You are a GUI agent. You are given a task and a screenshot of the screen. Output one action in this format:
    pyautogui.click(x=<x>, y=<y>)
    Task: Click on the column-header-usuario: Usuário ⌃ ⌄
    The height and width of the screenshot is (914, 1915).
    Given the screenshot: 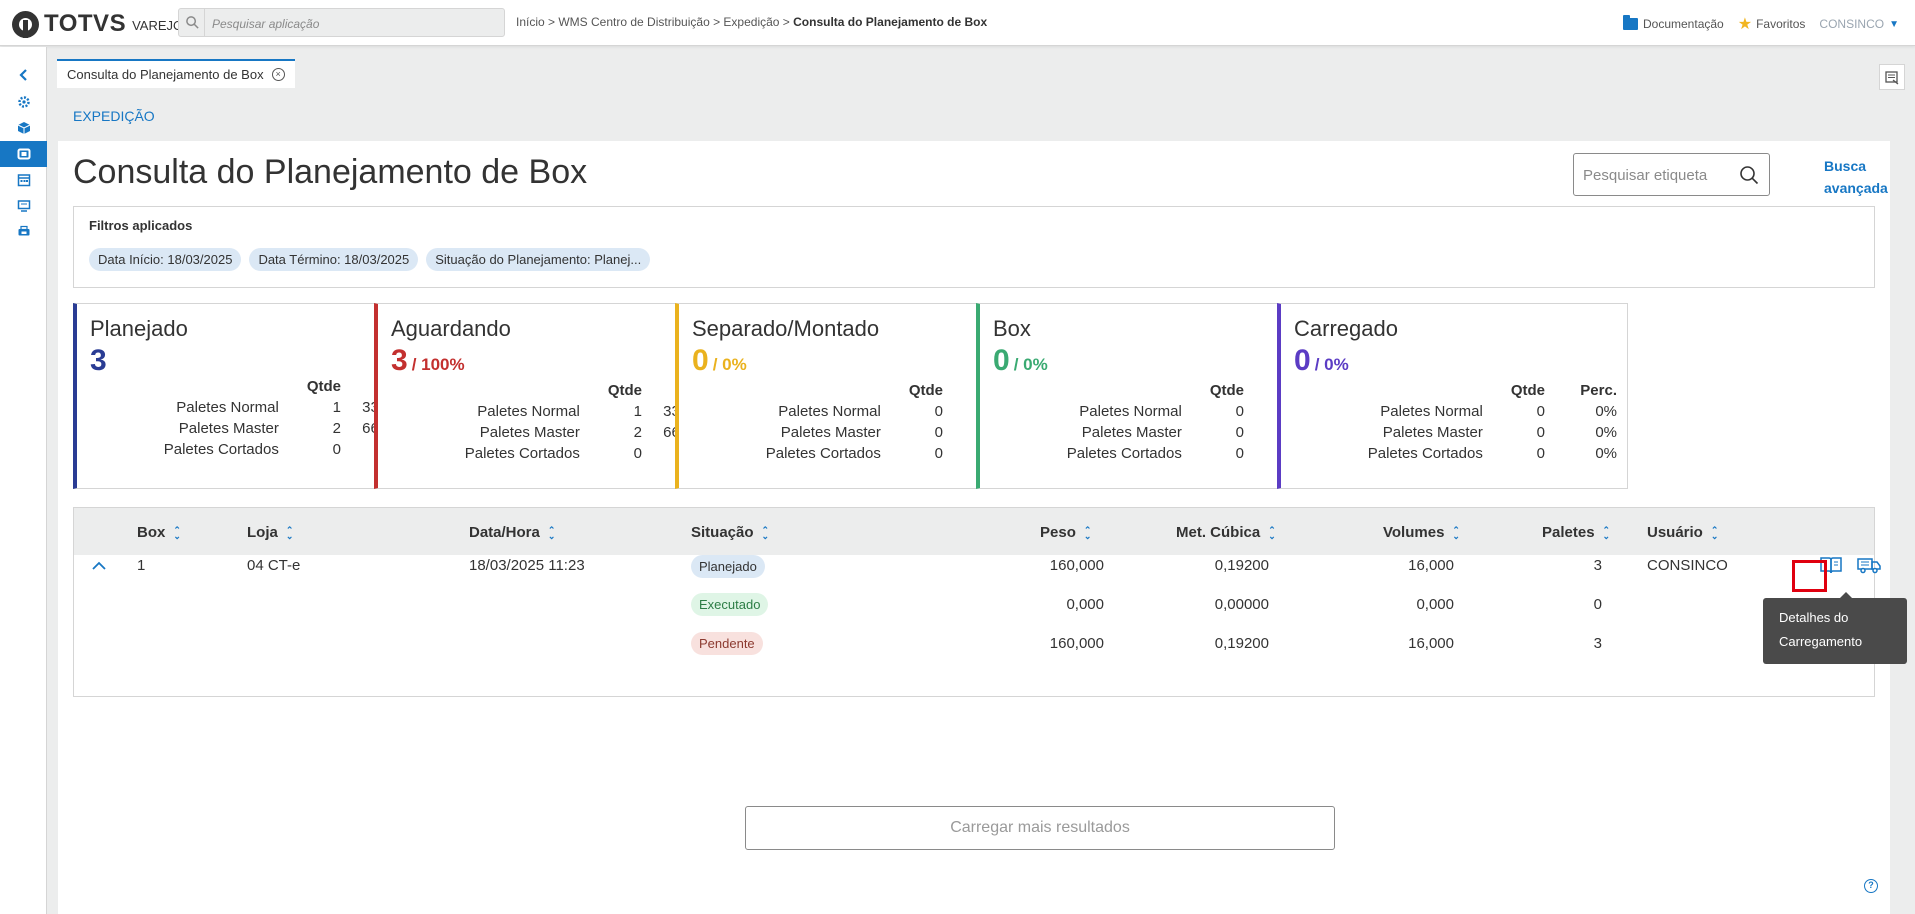 What is the action you would take?
    pyautogui.click(x=1682, y=532)
    